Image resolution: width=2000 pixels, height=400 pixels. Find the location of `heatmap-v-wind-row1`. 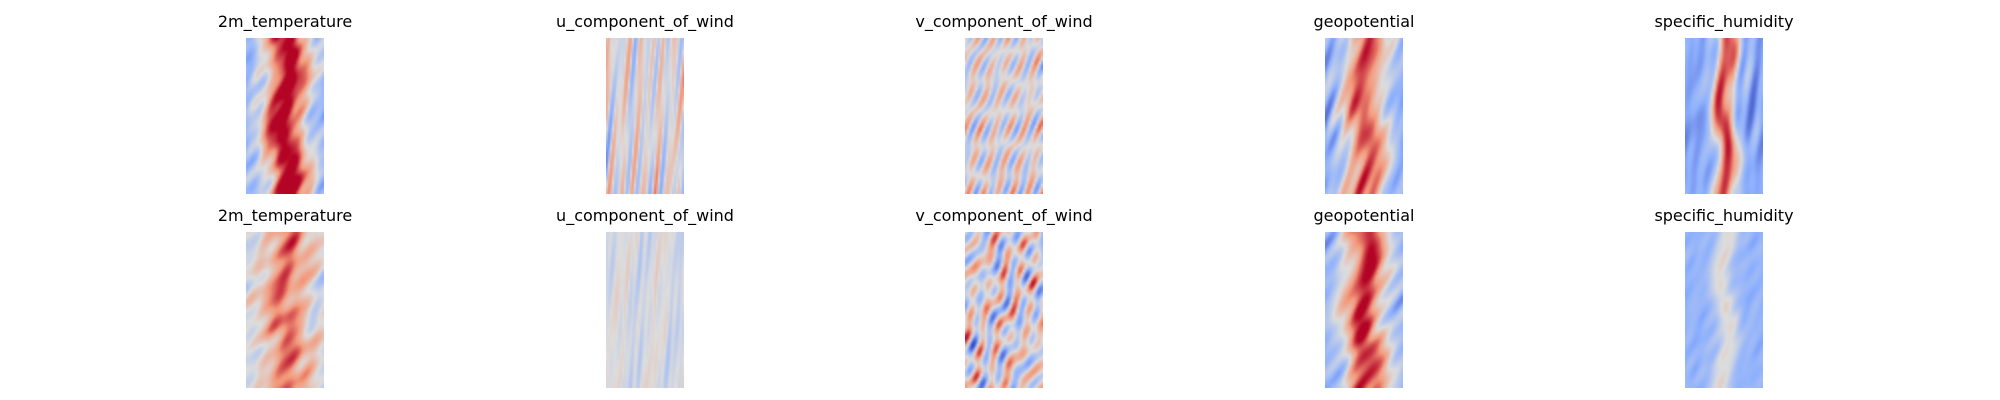

heatmap-v-wind-row1 is located at coordinates (1004, 116).